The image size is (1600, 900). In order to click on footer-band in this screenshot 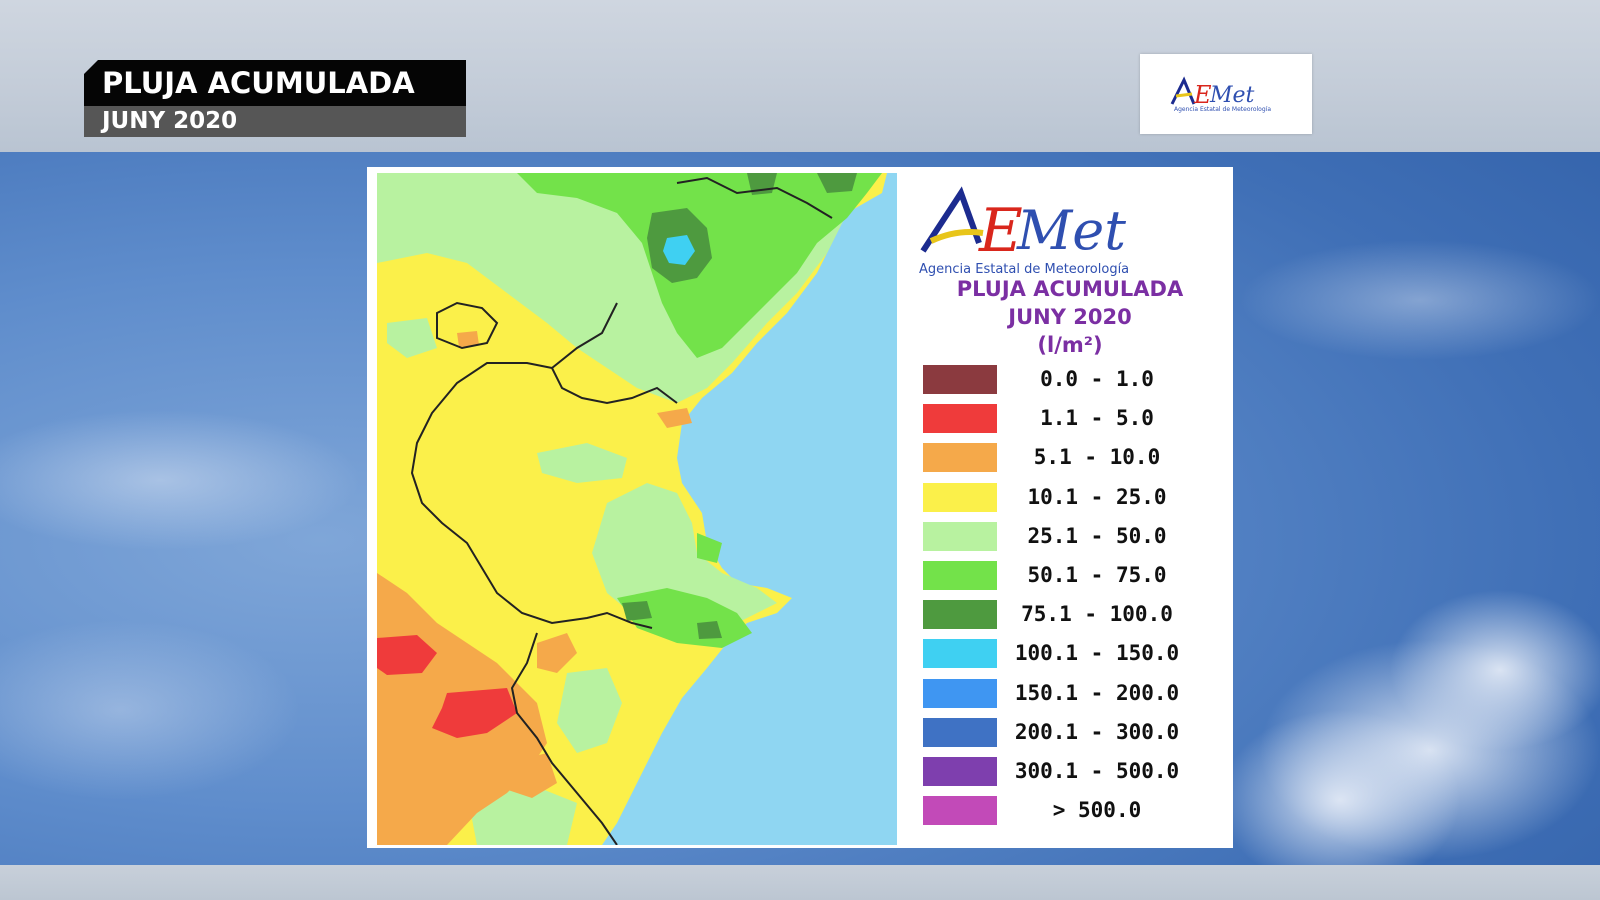, I will do `click(800, 882)`.